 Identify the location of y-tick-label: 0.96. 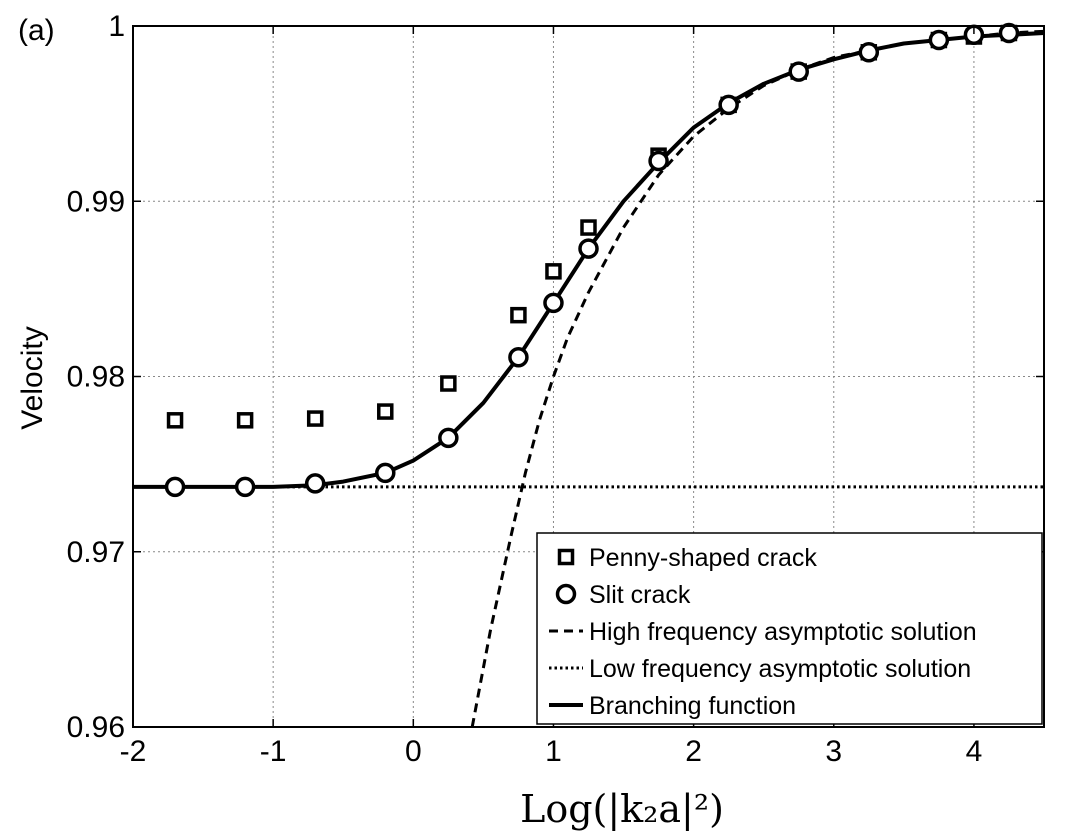
(96, 727).